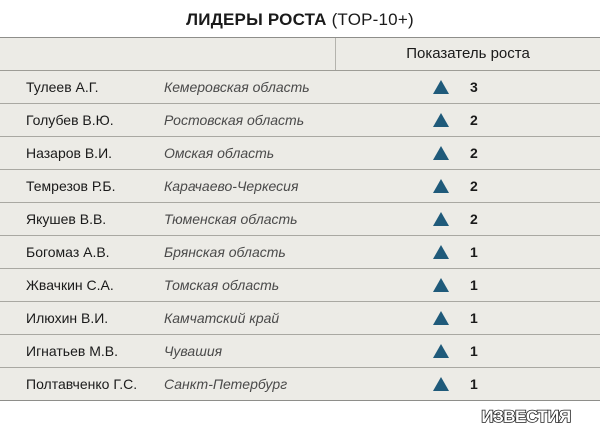 This screenshot has width=600, height=433. I want to click on table-row: Илюхин В.И. Камчатский край 1, so click(300, 318).